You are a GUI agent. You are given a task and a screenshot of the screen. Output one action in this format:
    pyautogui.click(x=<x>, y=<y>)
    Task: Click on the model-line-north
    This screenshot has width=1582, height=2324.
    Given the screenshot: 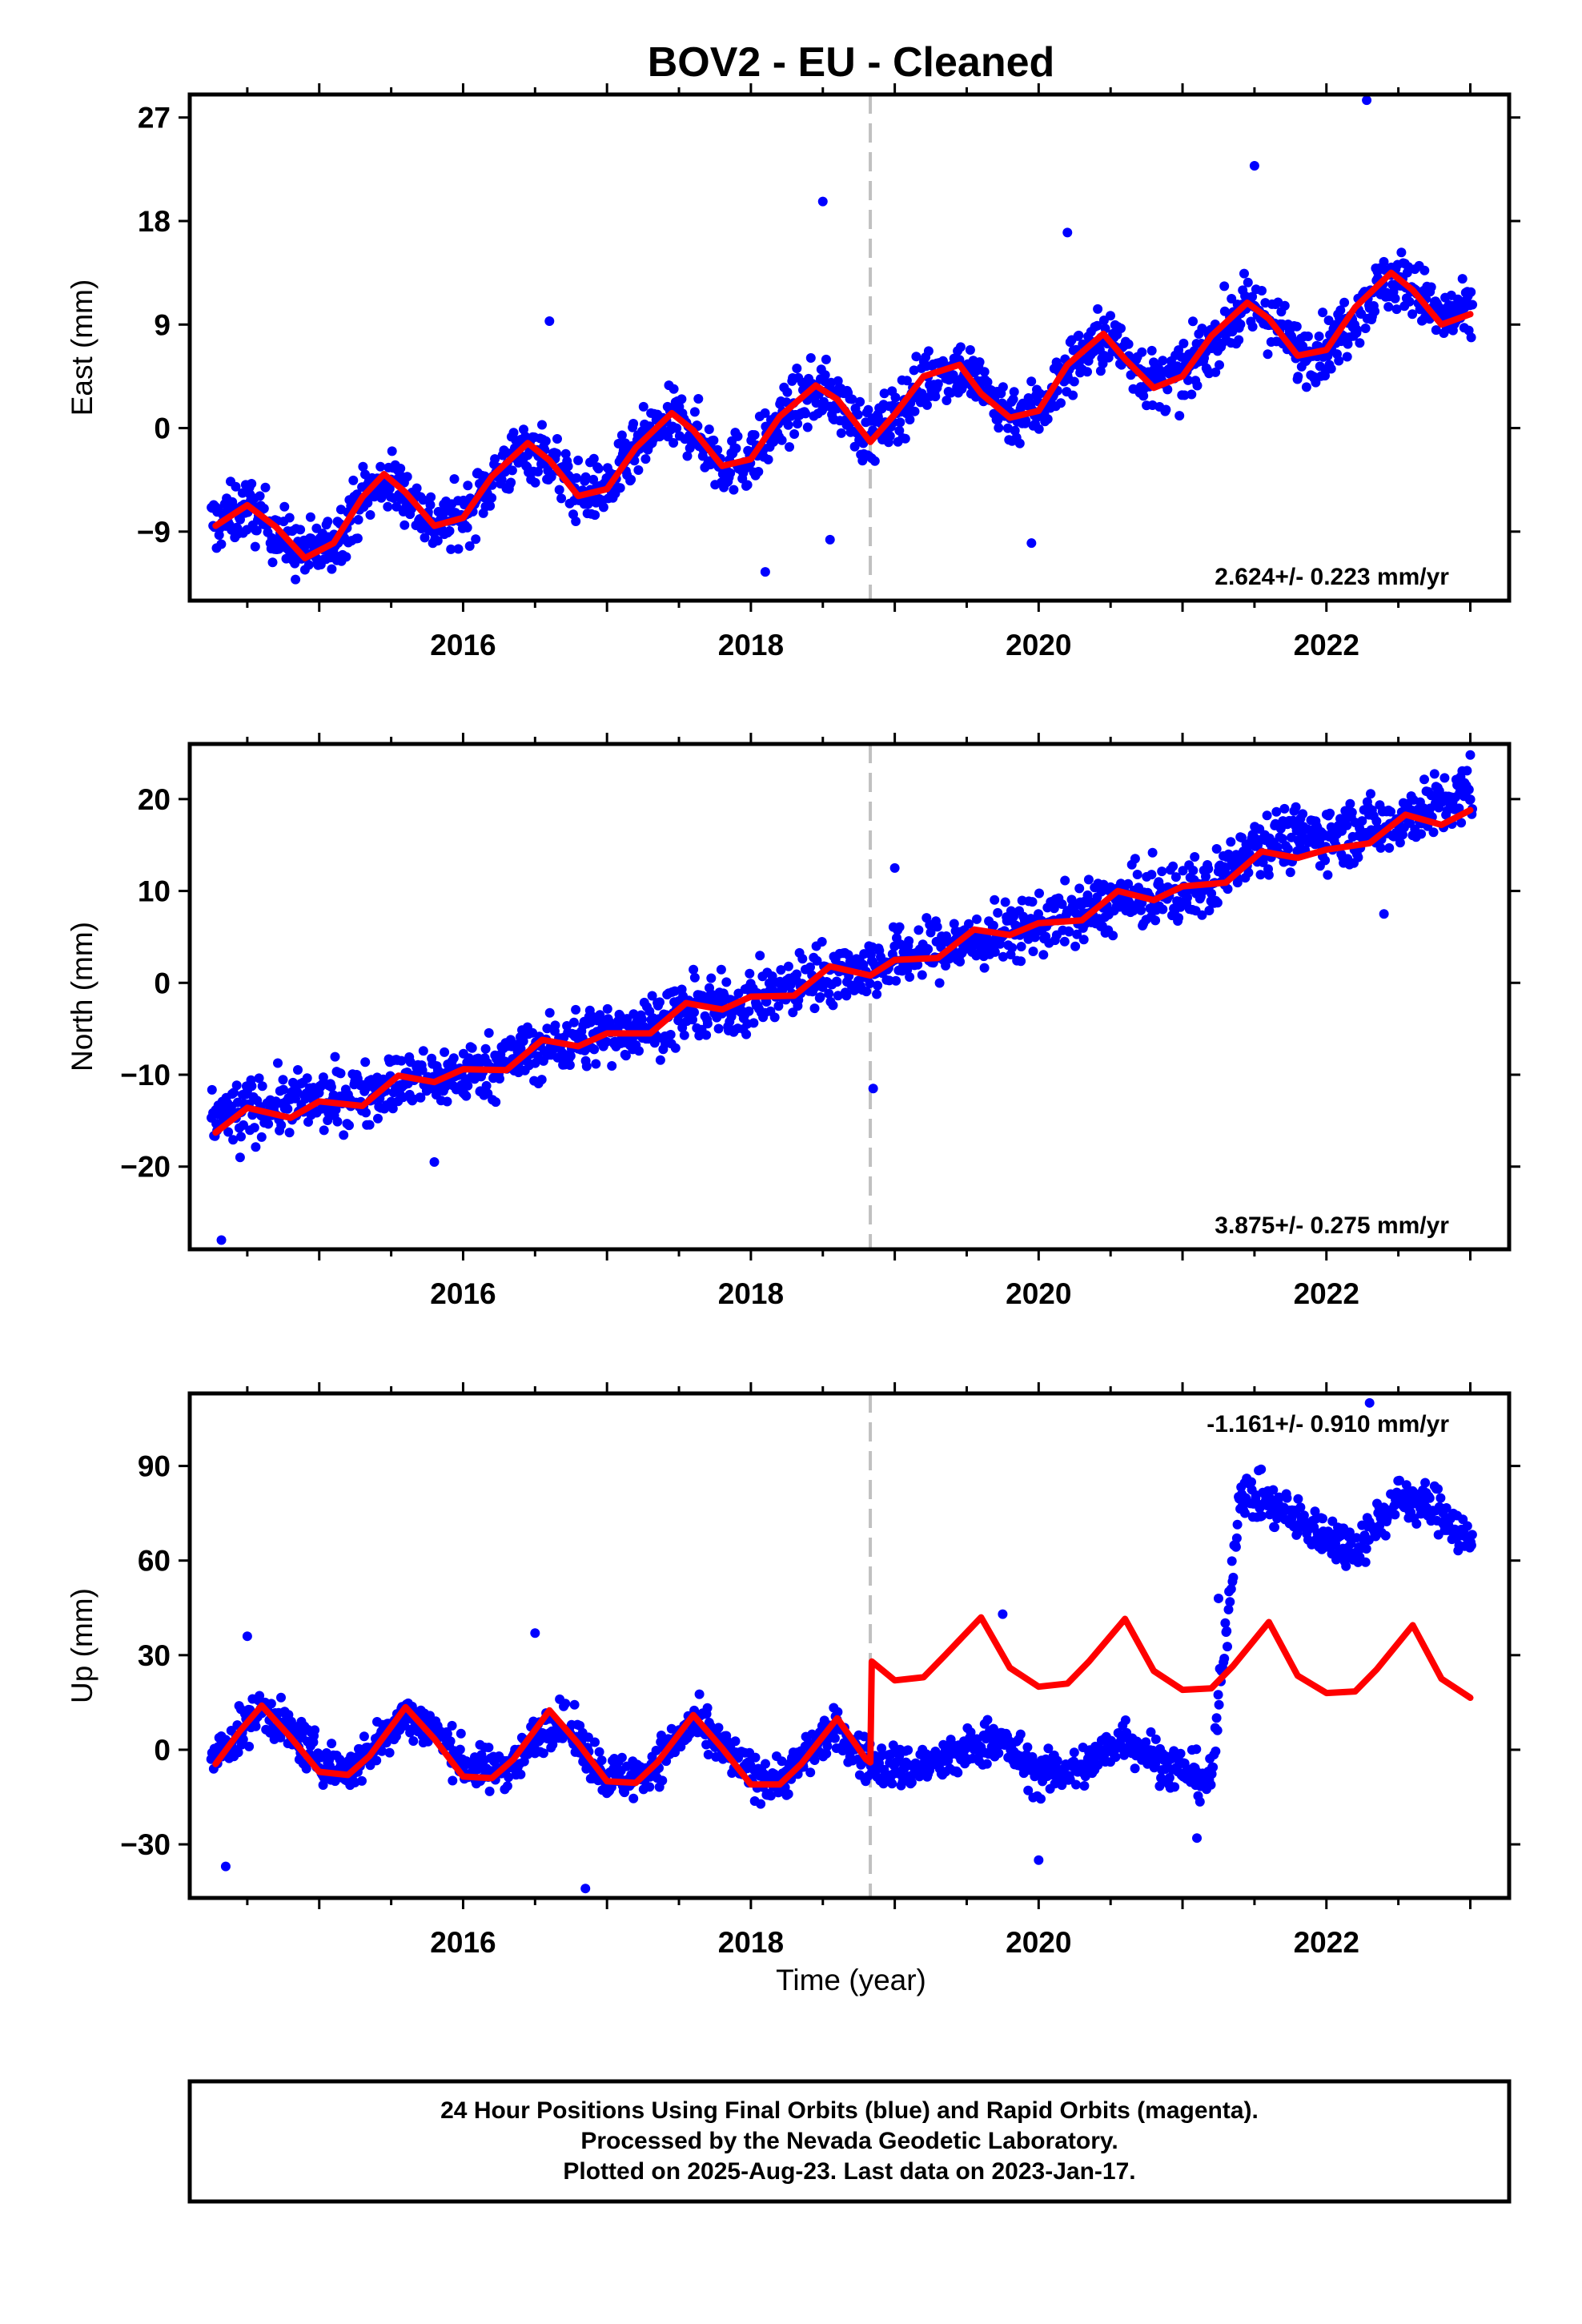 What is the action you would take?
    pyautogui.click(x=843, y=971)
    